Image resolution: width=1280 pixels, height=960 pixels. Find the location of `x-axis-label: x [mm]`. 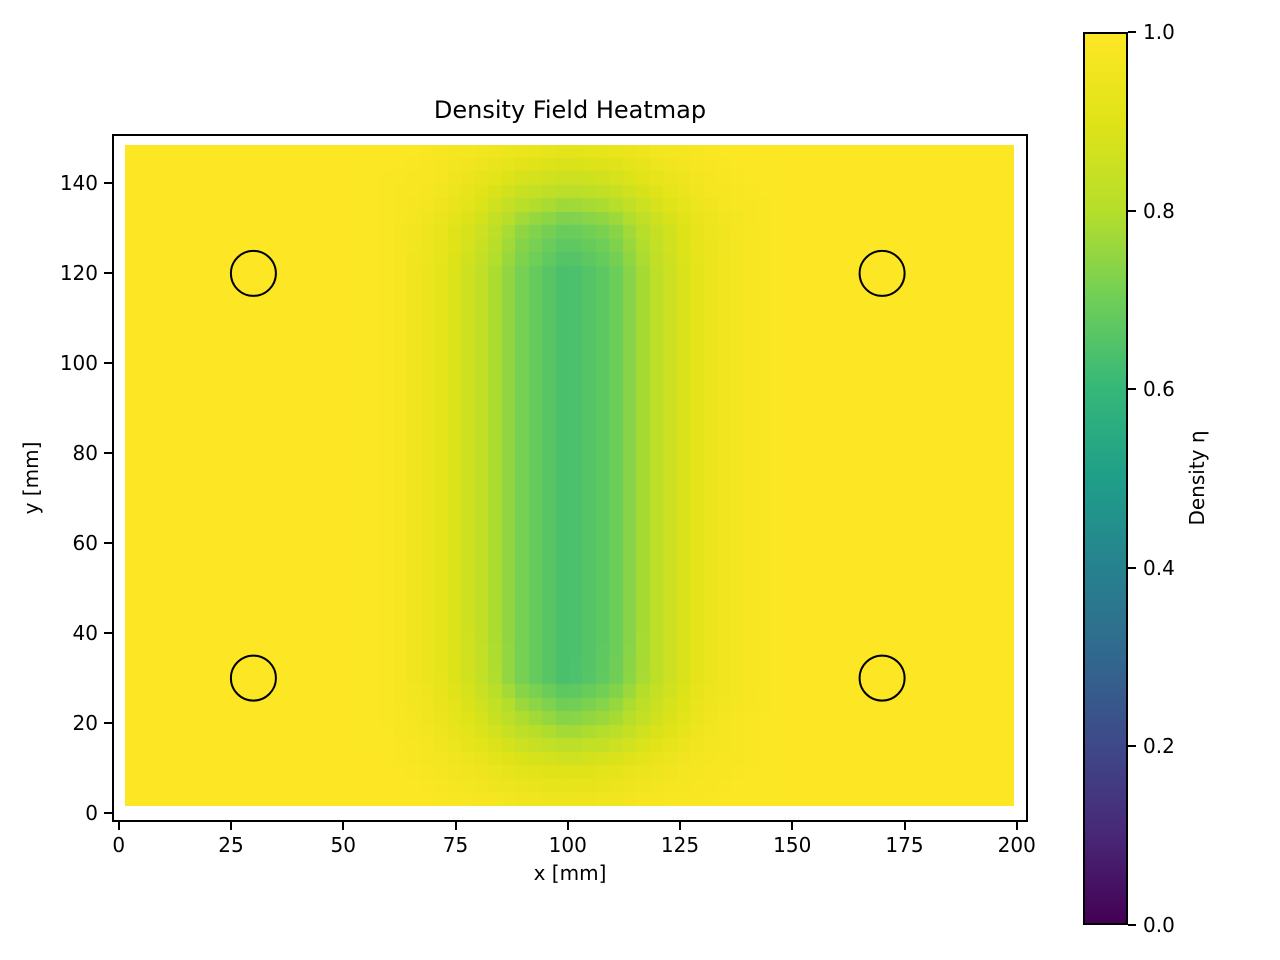

x-axis-label: x [mm] is located at coordinates (570, 873).